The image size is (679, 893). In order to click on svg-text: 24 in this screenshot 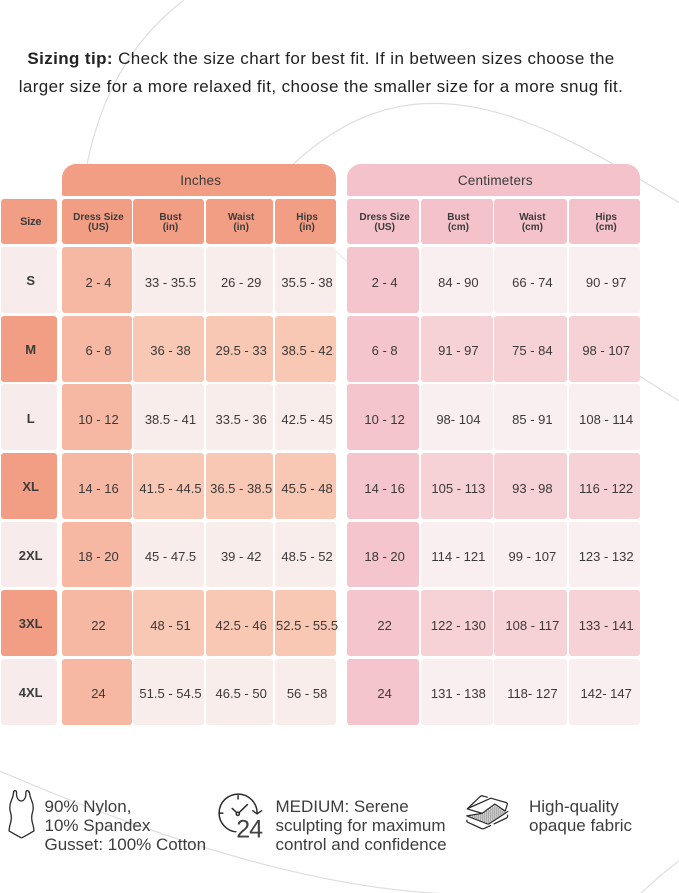, I will do `click(249, 829)`.